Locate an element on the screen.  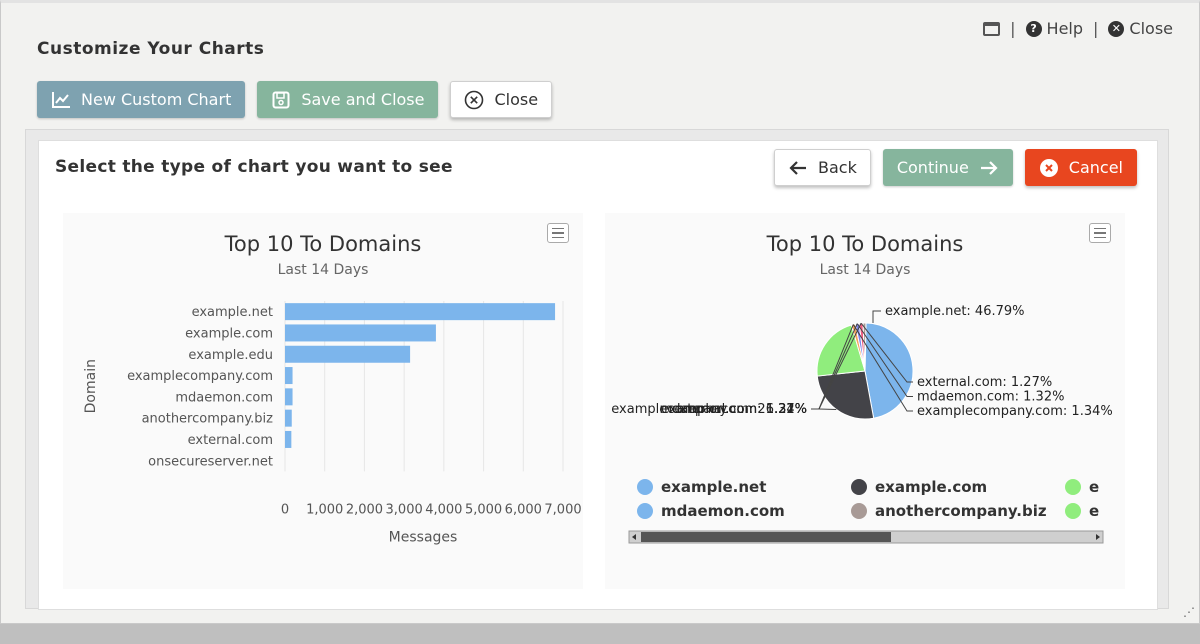
category-label: example.net is located at coordinates (232, 312).